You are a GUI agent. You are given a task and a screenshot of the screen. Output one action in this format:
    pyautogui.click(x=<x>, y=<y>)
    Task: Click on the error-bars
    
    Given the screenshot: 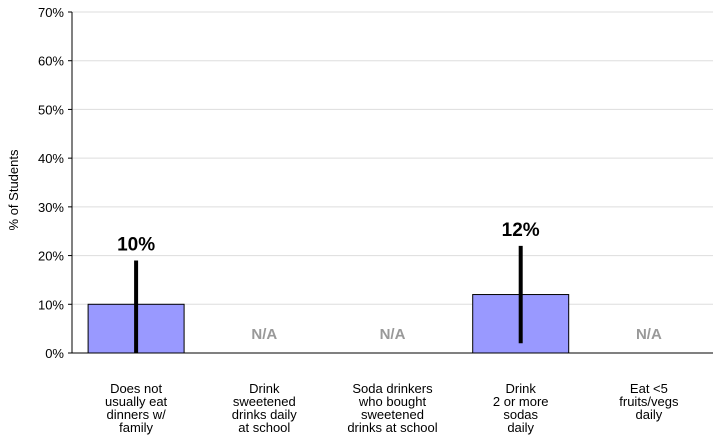 What is the action you would take?
    pyautogui.click(x=328, y=299)
    